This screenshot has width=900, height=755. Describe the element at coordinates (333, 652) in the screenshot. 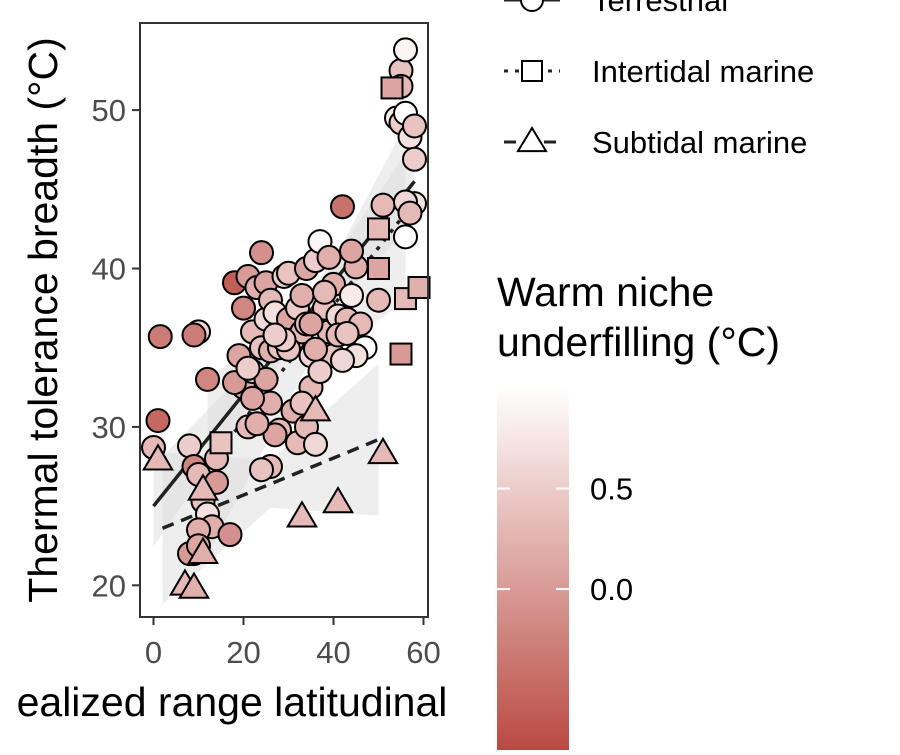

I see `x-tick-label: 40` at that location.